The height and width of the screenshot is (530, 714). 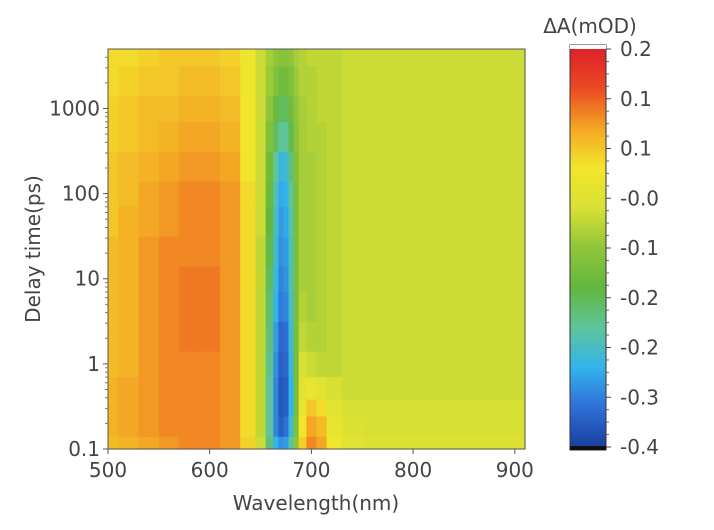 I want to click on y-tick-label: 0.1, so click(x=84, y=449).